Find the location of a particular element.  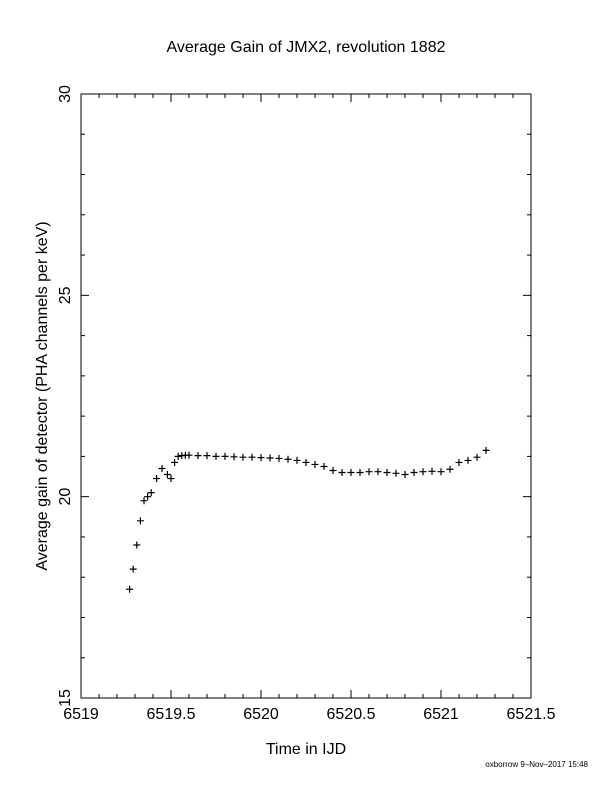

x-tick-label: 6520 is located at coordinates (261, 714).